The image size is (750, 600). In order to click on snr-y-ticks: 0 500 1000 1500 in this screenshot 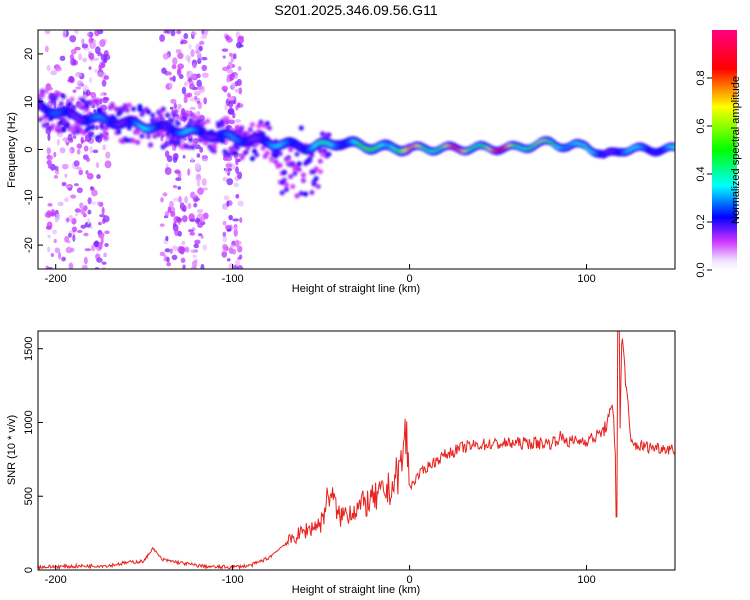, I will do `click(33, 454)`.